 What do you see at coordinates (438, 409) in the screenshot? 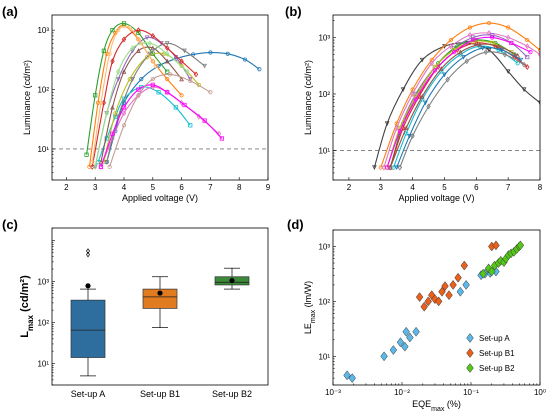
I see `x-axis-label-sub: max` at bounding box center [438, 409].